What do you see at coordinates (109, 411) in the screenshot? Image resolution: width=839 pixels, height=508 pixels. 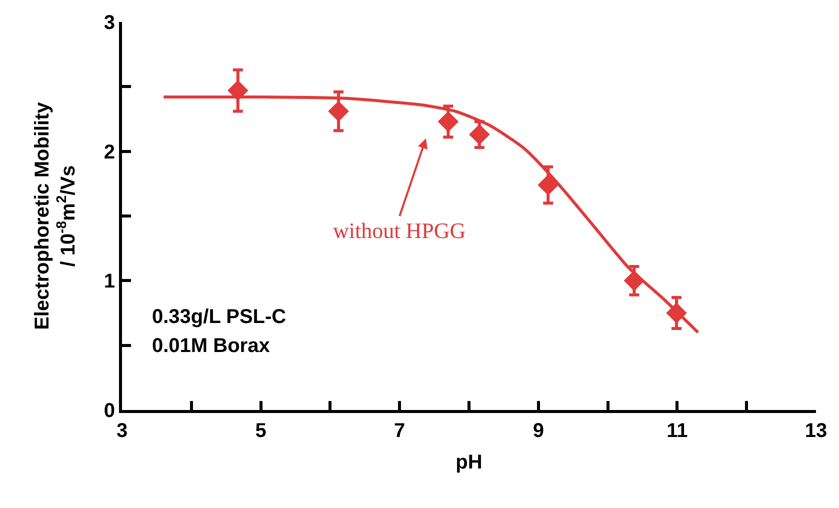 I see `y-tick-label: 0` at bounding box center [109, 411].